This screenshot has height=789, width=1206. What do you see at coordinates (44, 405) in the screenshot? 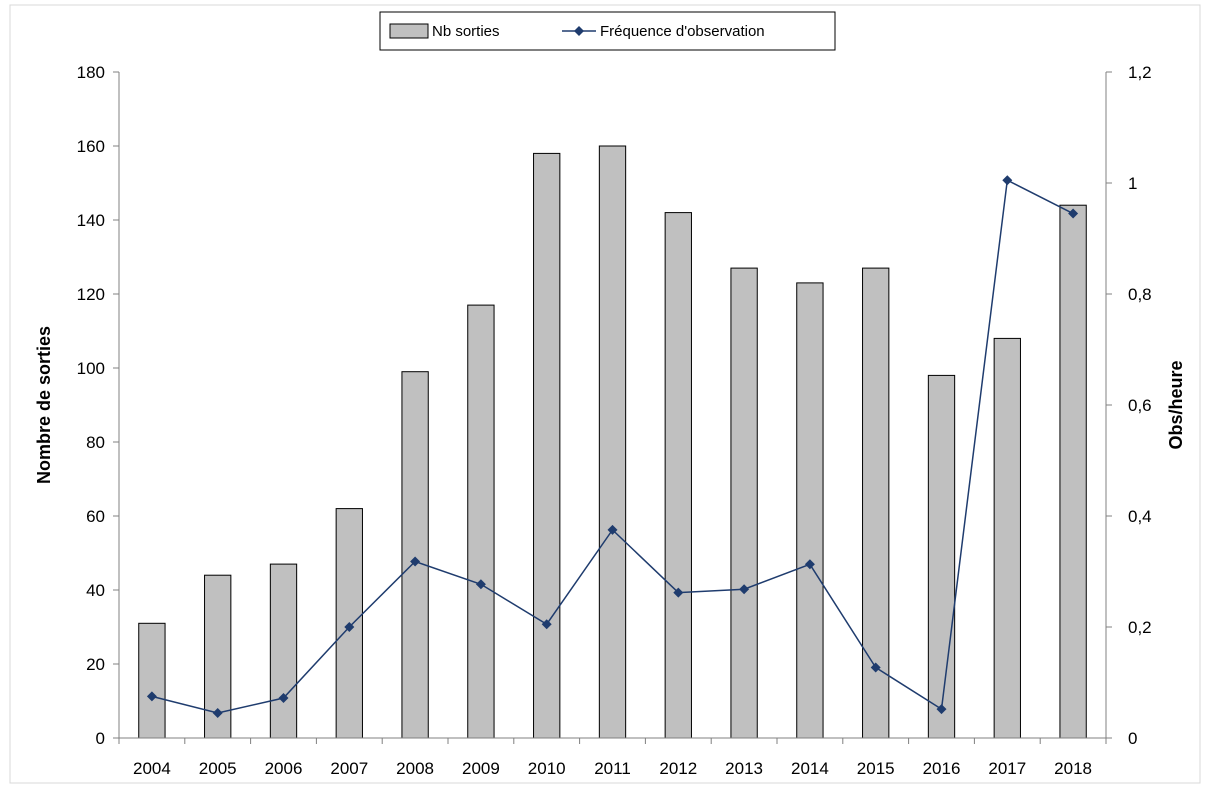
I see `y-axis-left-title: Nombre de sorties` at bounding box center [44, 405].